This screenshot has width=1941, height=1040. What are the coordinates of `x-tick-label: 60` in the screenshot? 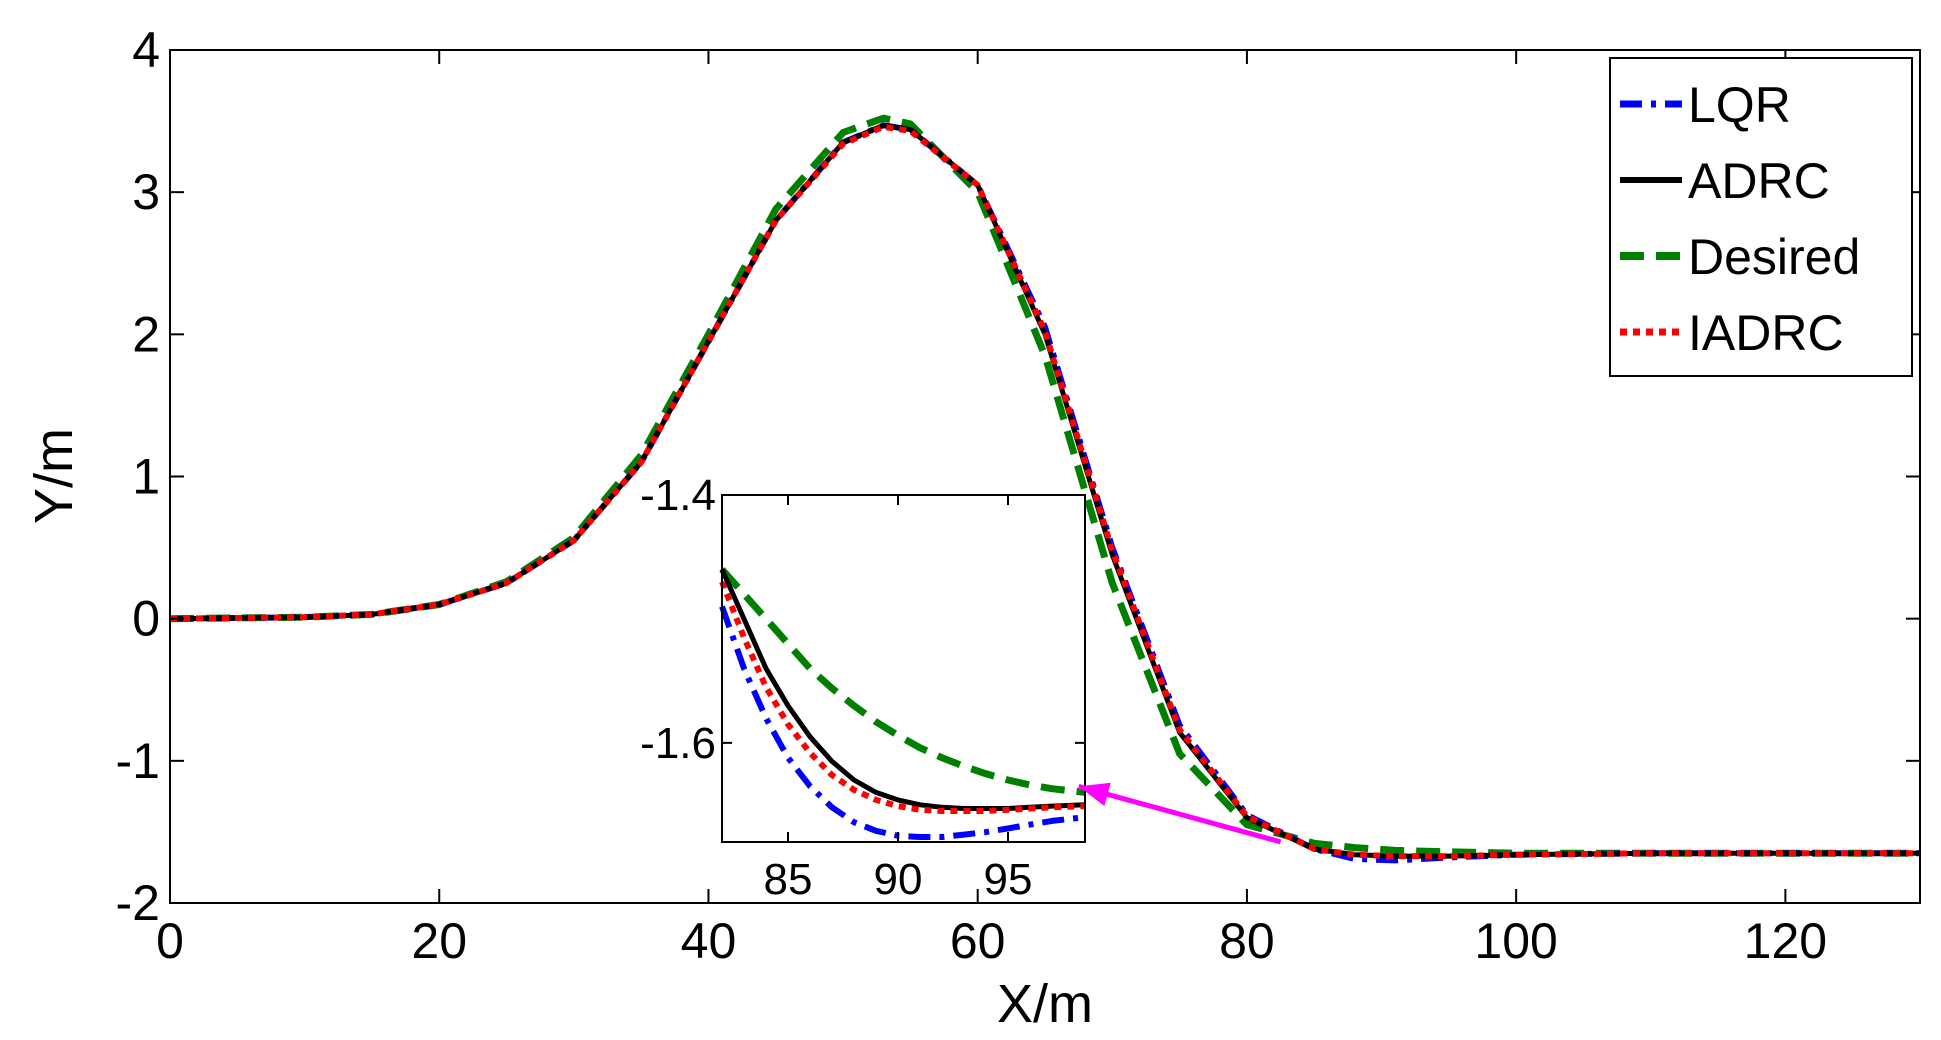 It's located at (978, 941).